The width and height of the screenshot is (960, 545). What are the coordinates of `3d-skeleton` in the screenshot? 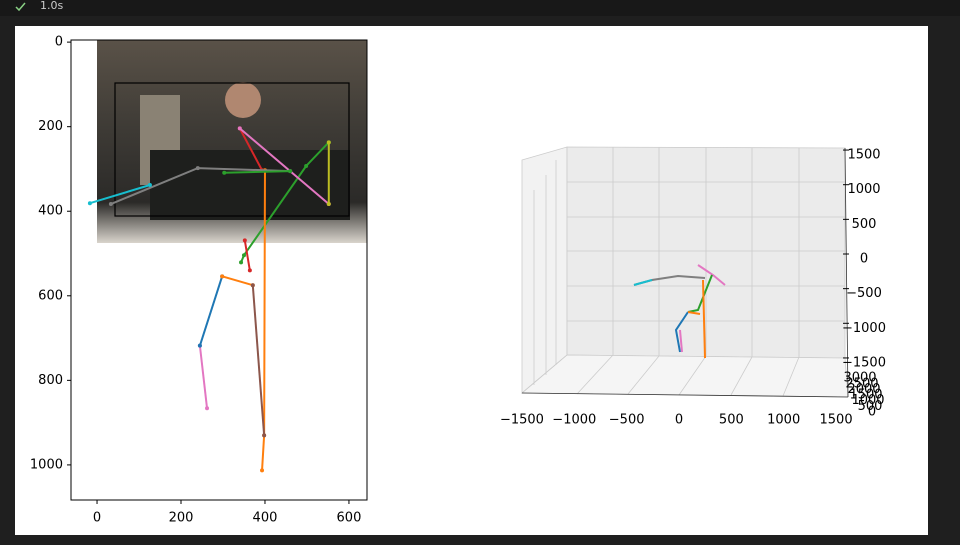 It's located at (679, 311).